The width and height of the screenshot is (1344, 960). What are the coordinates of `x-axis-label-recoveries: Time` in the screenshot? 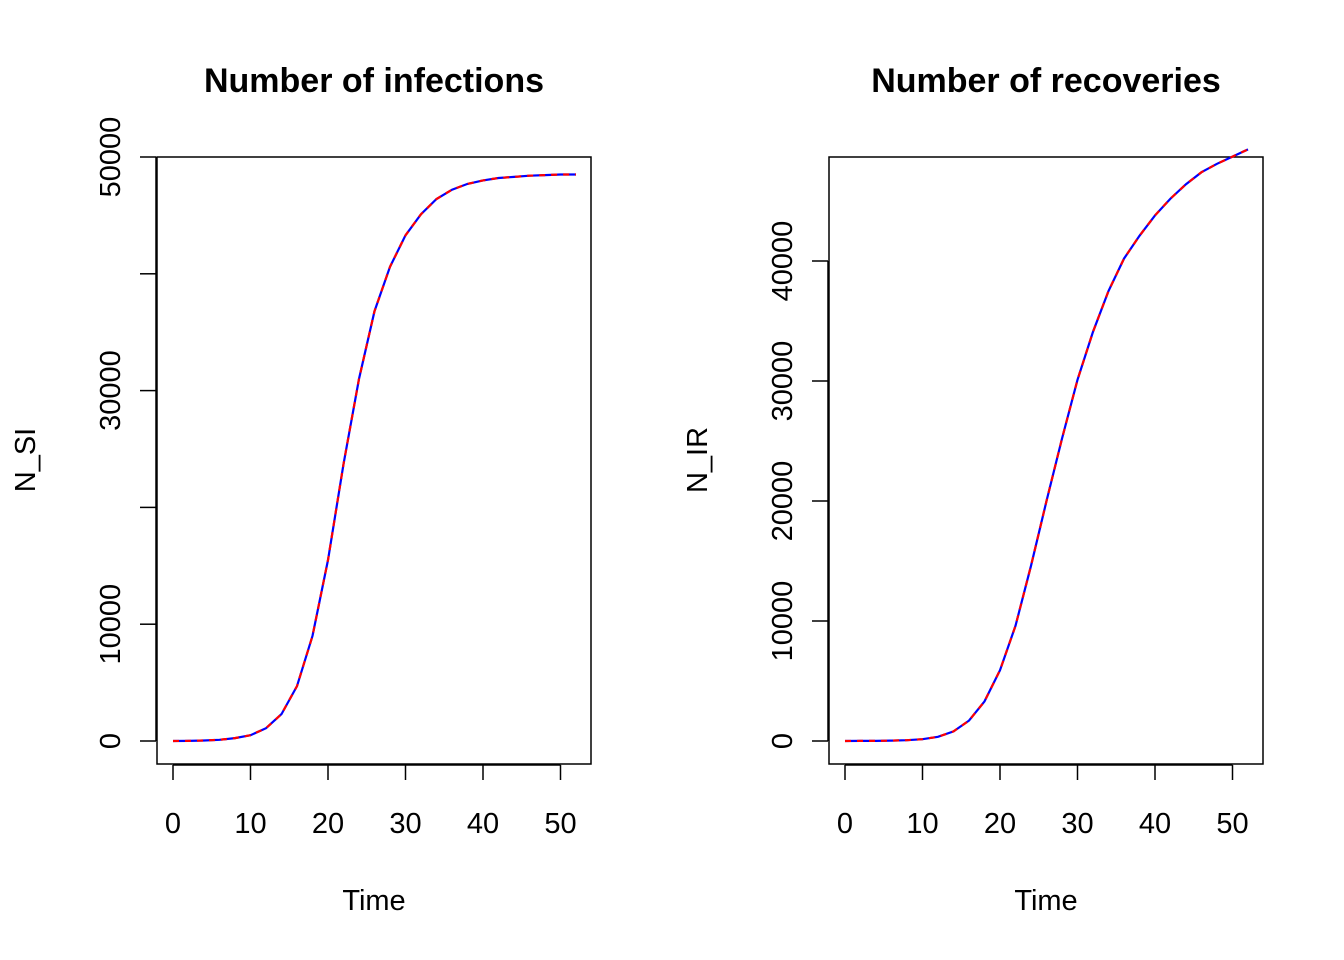 It's located at (1045, 901).